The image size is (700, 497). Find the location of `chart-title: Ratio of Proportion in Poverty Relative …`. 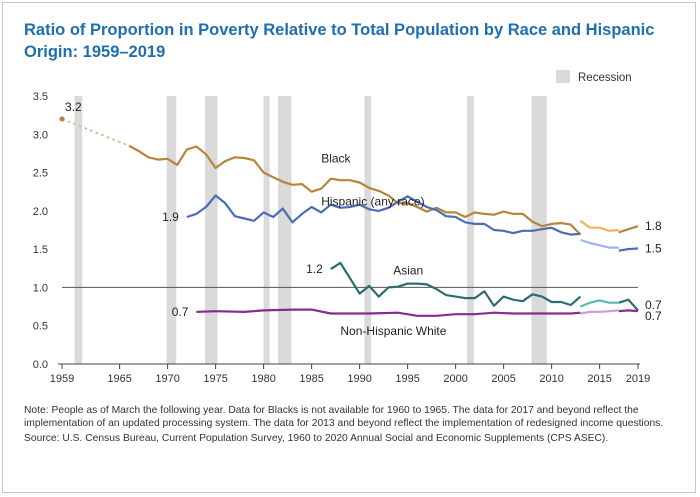

chart-title: Ratio of Proportion in Poverty Relative … is located at coordinates (339, 41).